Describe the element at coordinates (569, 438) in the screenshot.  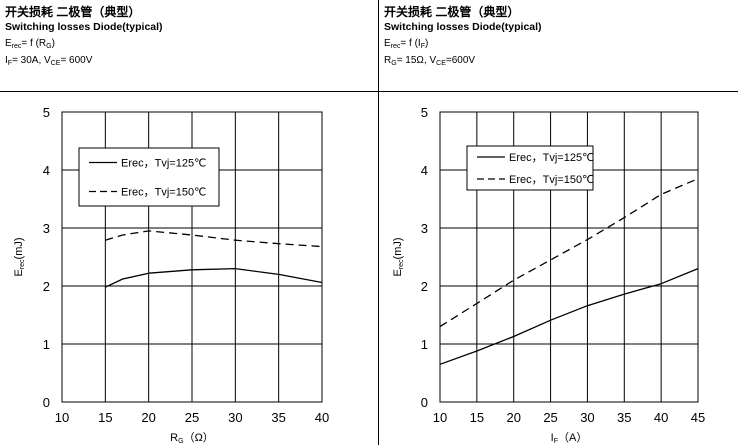
I see `x-axis-label: IF（A）` at that location.